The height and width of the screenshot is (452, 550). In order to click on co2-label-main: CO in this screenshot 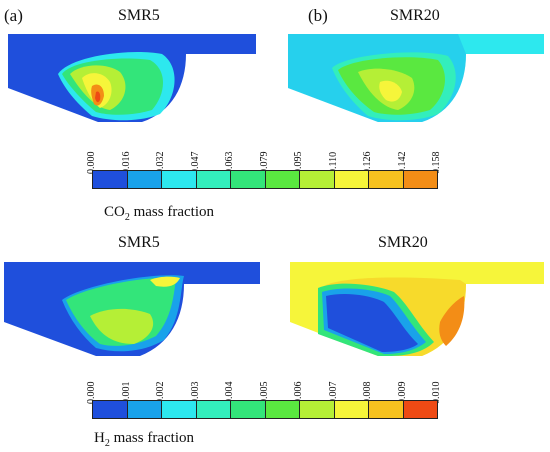, I will do `click(114, 212)`.